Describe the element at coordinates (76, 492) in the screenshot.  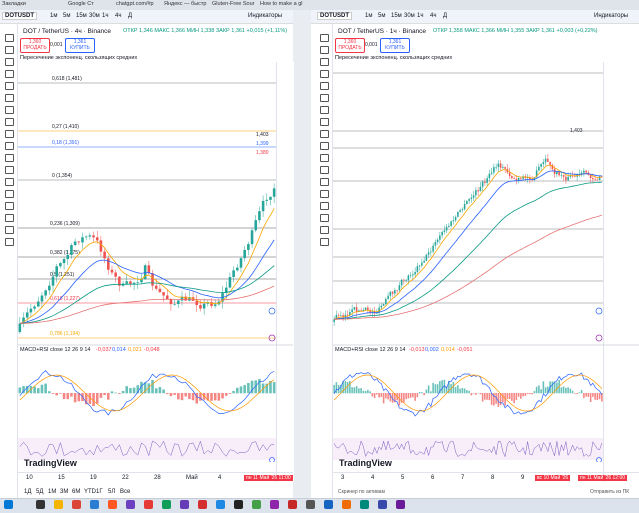
I see `range-button: 6М` at that location.